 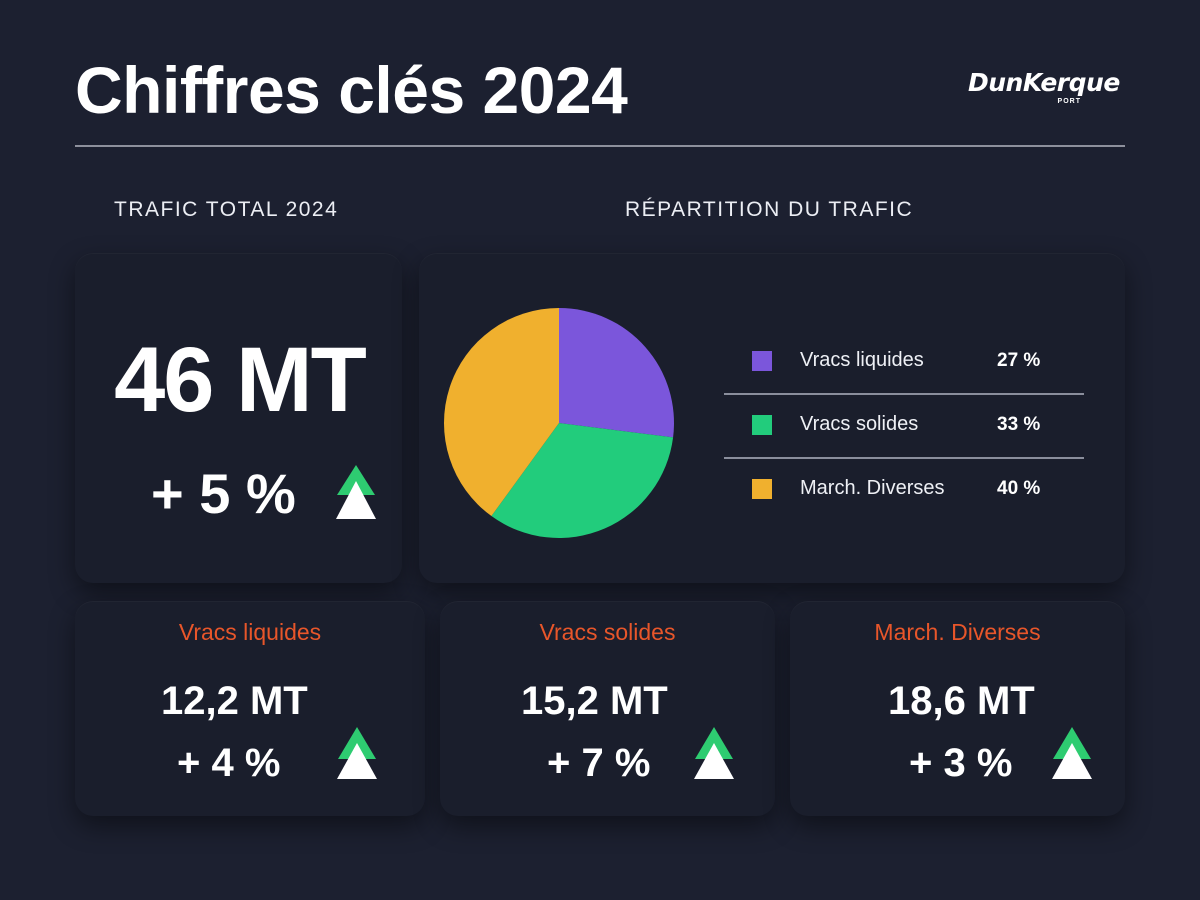 I want to click on legend-label: March. Diverses, so click(x=872, y=488).